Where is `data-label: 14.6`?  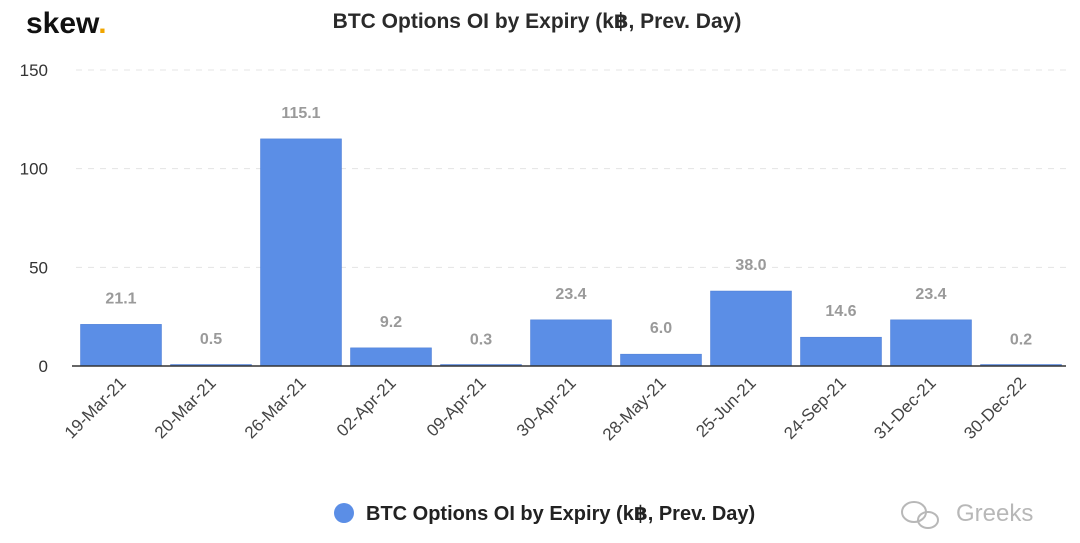 data-label: 14.6 is located at coordinates (840, 311).